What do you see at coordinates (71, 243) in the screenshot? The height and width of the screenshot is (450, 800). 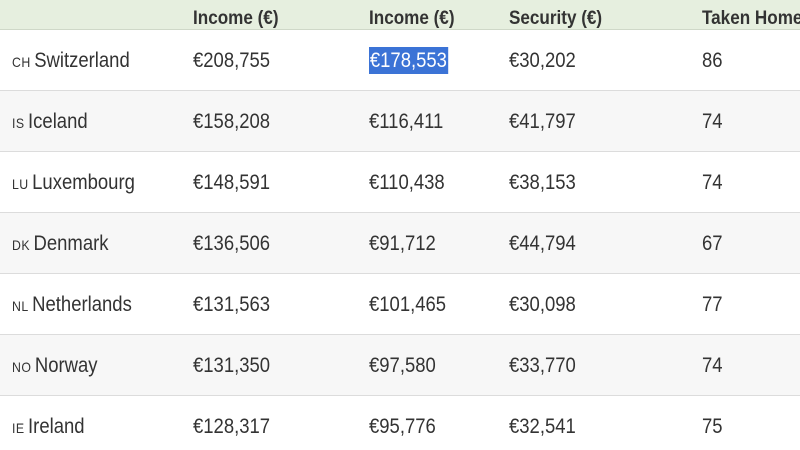 I see `country-name: Denmark` at bounding box center [71, 243].